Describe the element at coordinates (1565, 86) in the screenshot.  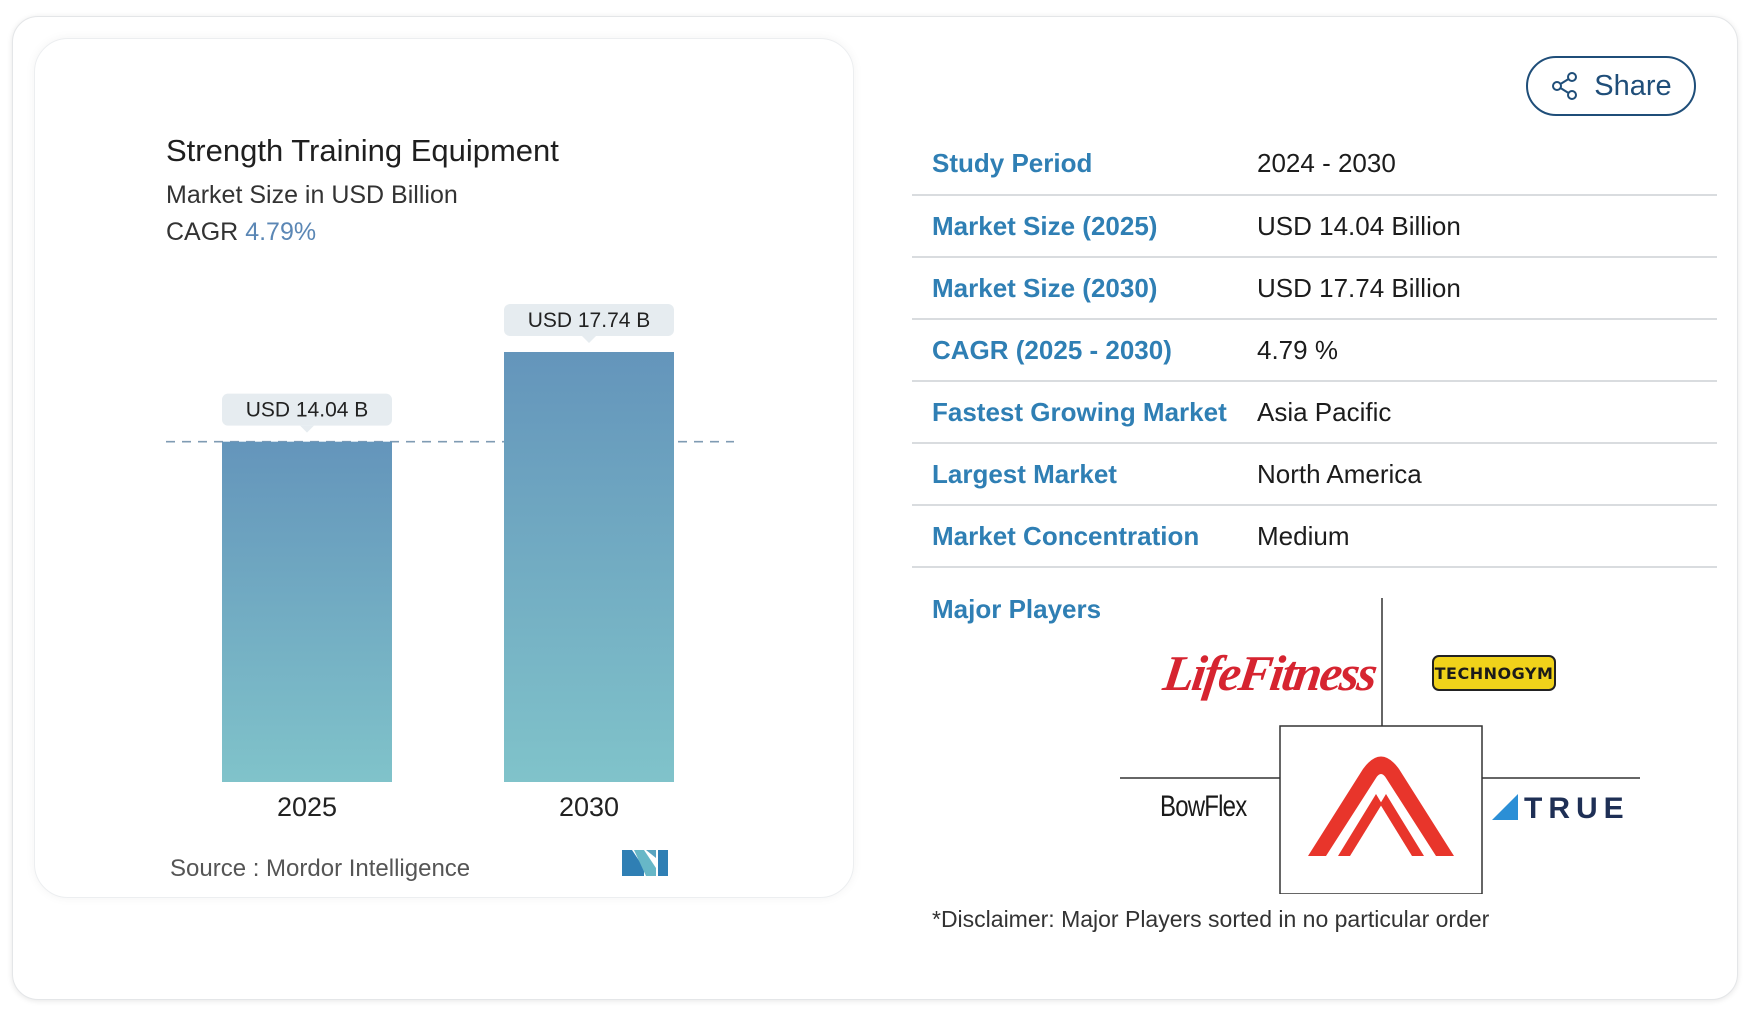
I see `share-icon` at that location.